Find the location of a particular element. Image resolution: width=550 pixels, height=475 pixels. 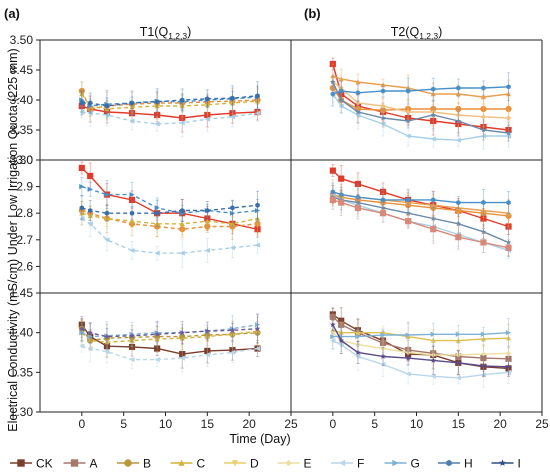

x-tick-label: 20 is located at coordinates (249, 424).